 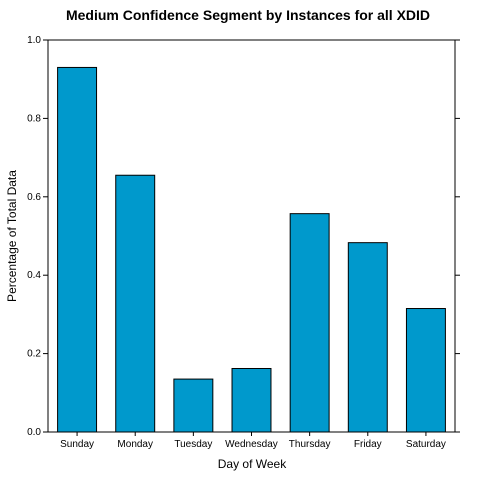 What do you see at coordinates (252, 464) in the screenshot?
I see `x-axis-title: Day of Week` at bounding box center [252, 464].